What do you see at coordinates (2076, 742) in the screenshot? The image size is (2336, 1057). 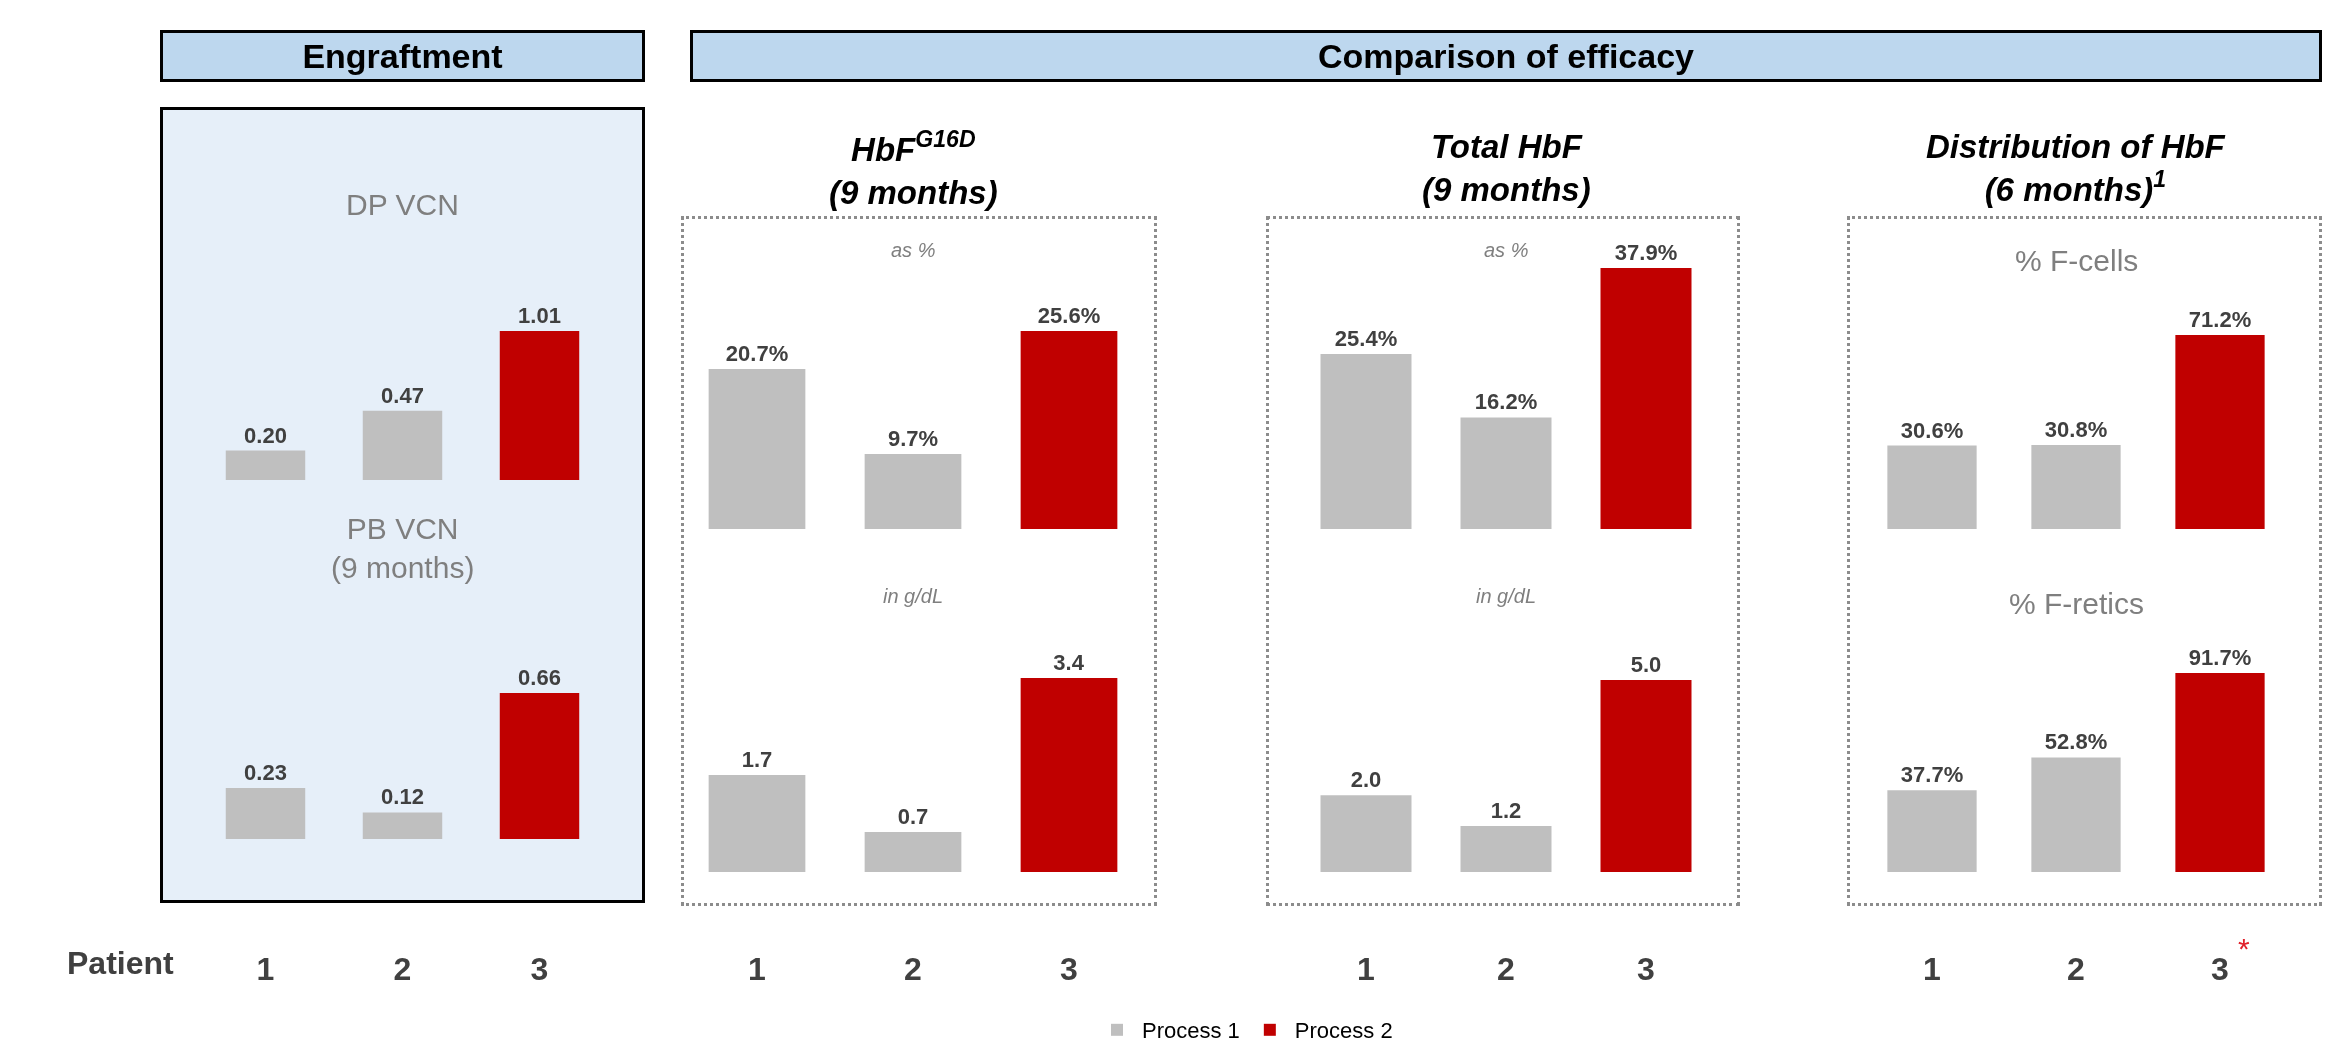 I see `data-label: 52.8%` at bounding box center [2076, 742].